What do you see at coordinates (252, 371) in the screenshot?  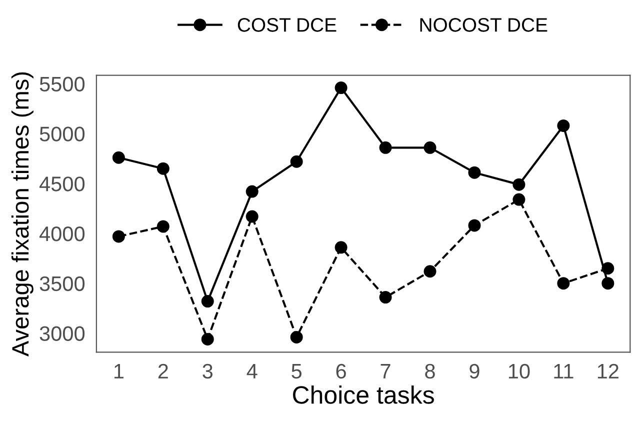 I see `x-tick-label: 4` at bounding box center [252, 371].